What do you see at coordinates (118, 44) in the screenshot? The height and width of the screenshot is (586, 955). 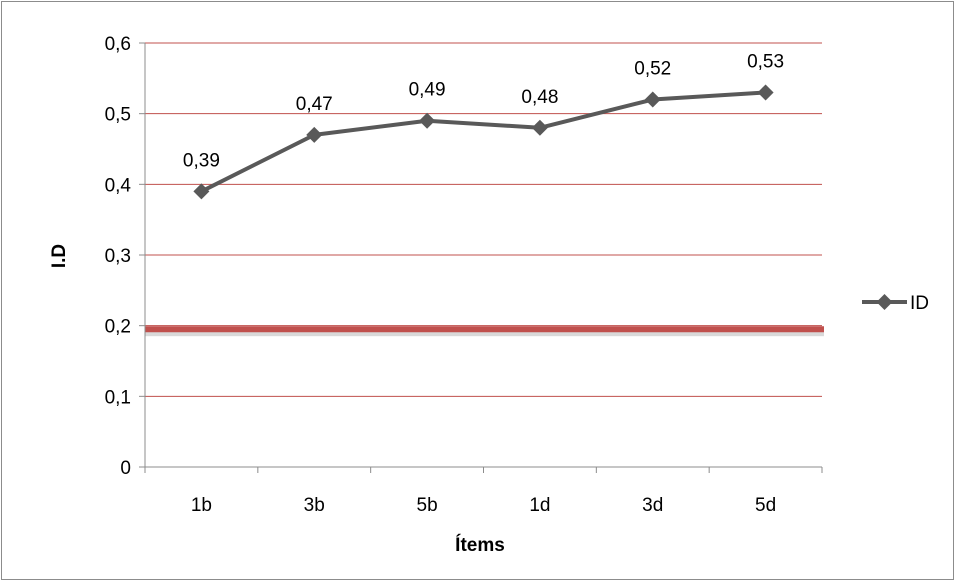 I see `y-tick-label: 0,6` at bounding box center [118, 44].